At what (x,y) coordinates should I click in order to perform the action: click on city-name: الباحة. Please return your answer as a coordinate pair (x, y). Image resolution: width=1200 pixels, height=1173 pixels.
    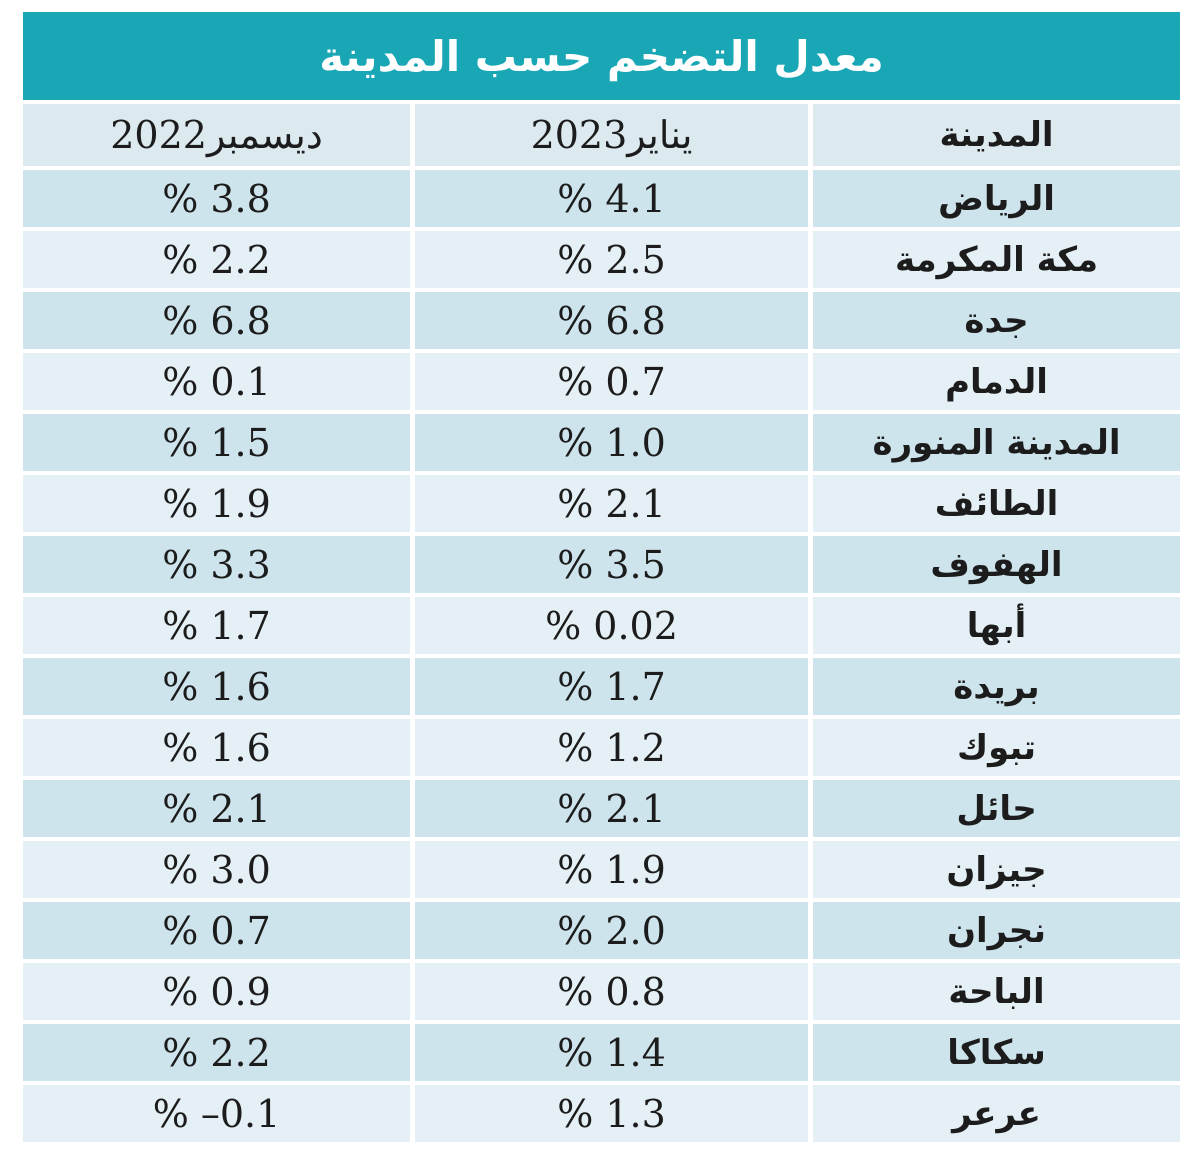
    Looking at the image, I should click on (996, 991).